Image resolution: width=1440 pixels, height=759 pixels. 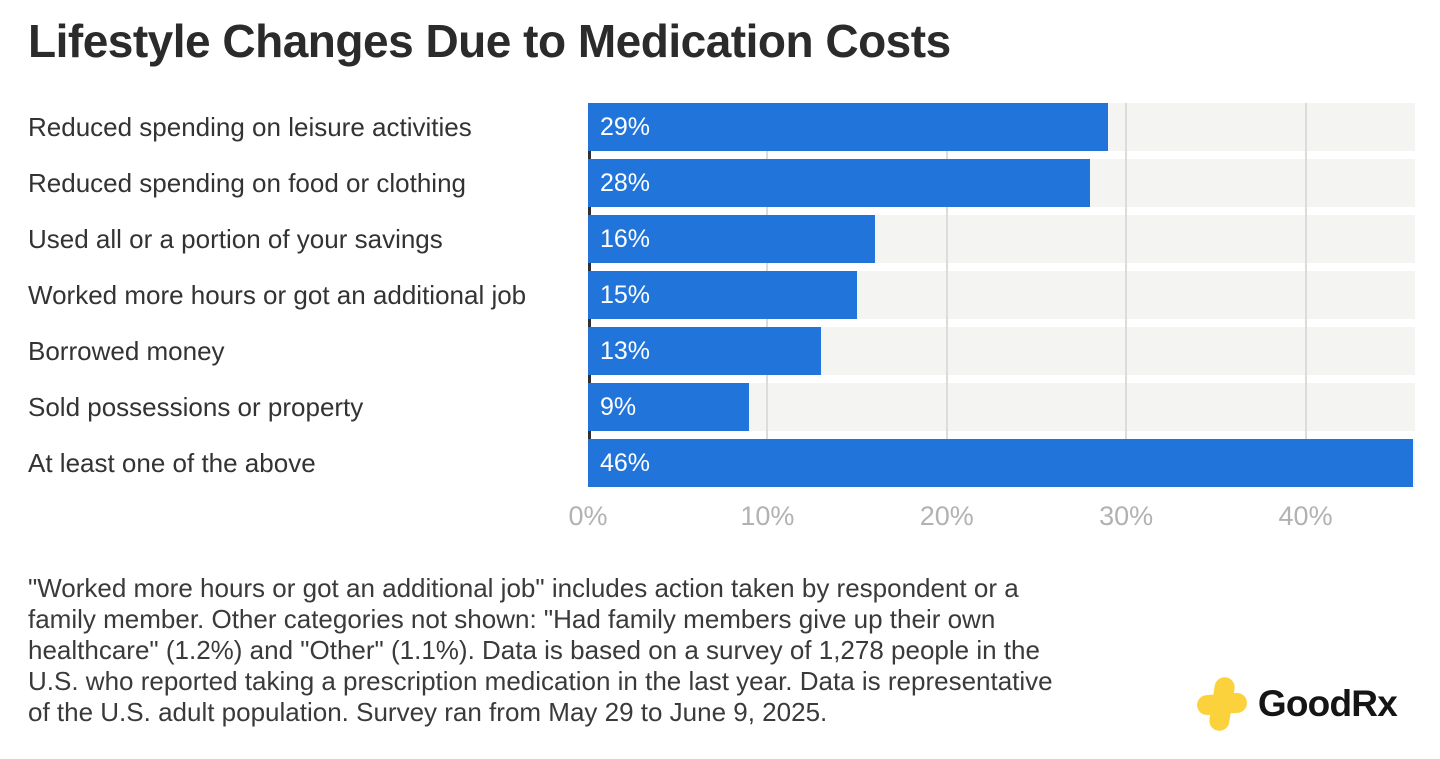 I want to click on goodrx-cross-icon, so click(x=1221, y=704).